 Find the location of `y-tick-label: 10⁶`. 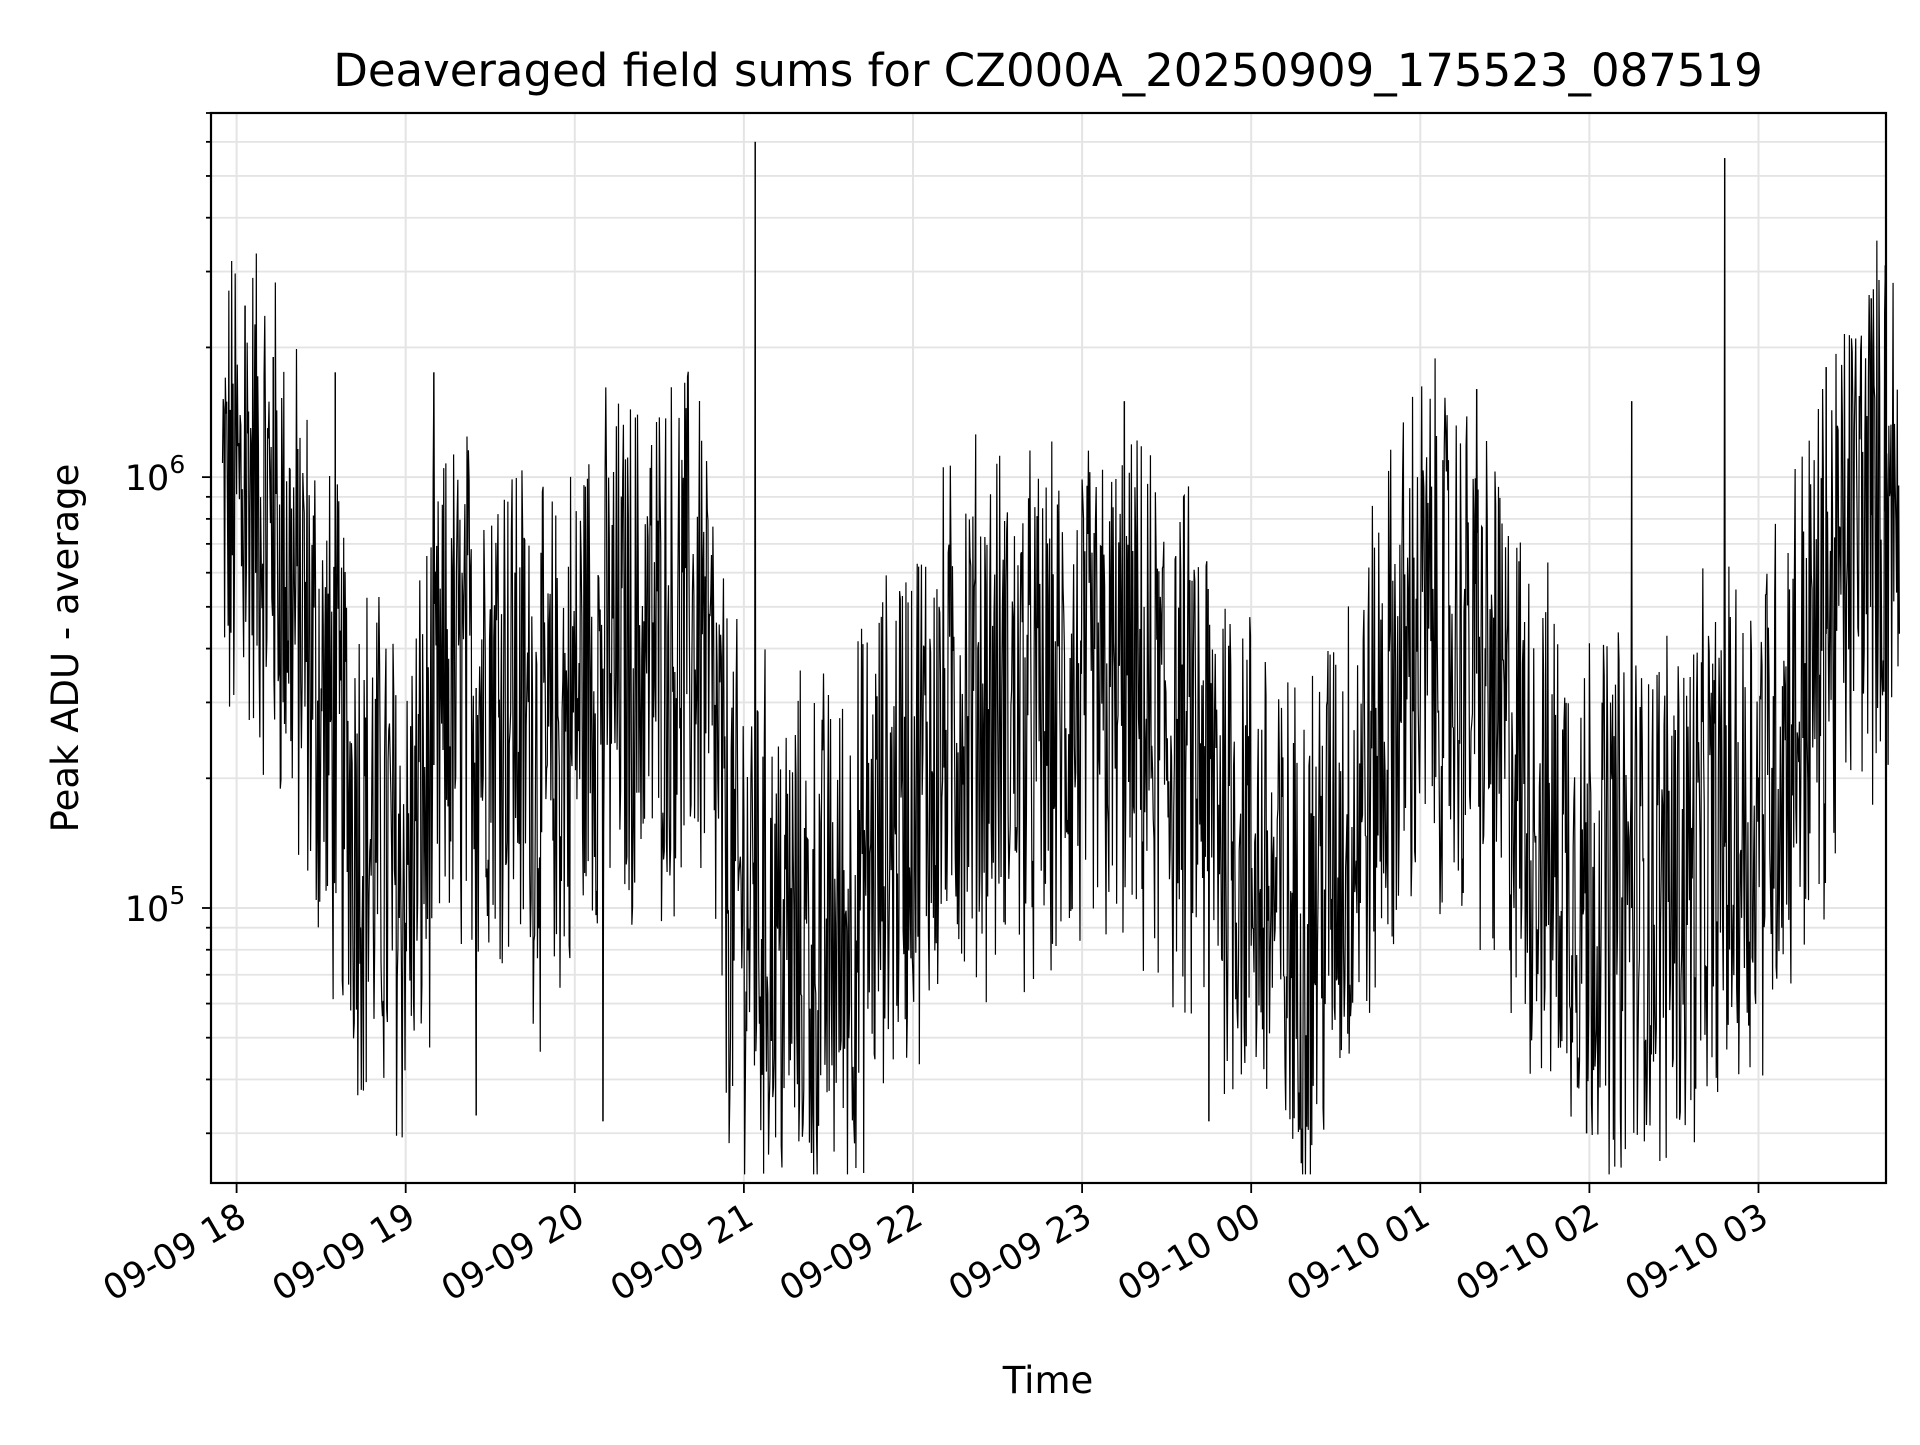

y-tick-label: 10⁶ is located at coordinates (155, 474).